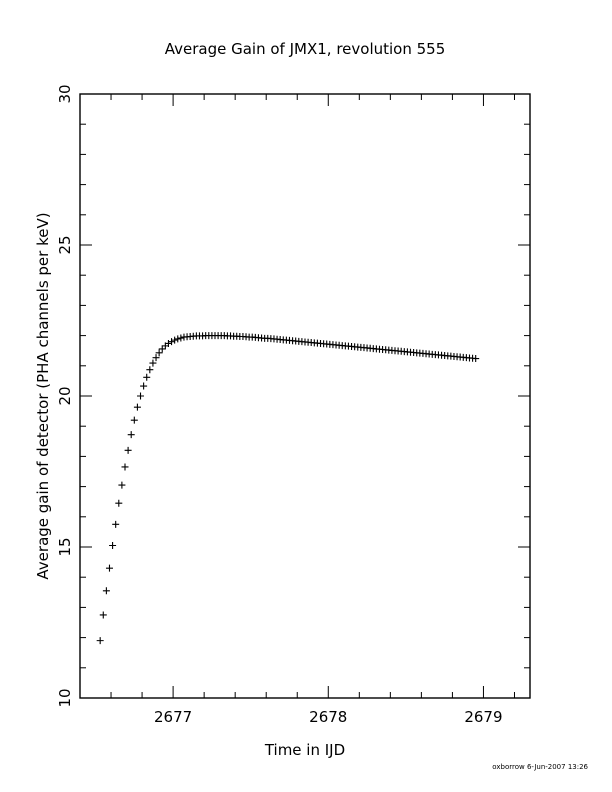 Image resolution: width=612 pixels, height=792 pixels. Describe the element at coordinates (65, 244) in the screenshot. I see `y-tick-label: 25` at that location.